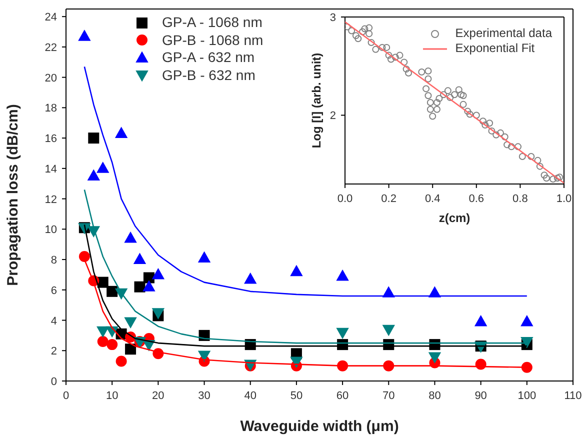 Image resolution: width=582 pixels, height=445 pixels. I want to click on x-tick-label: 10, so click(112, 396).